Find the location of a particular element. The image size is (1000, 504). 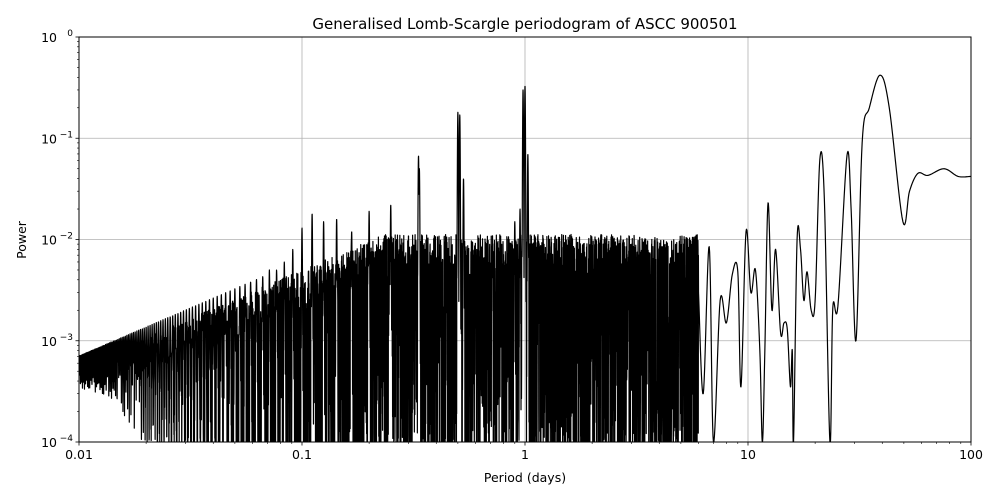

x-tick-label: 1 is located at coordinates (525, 454).